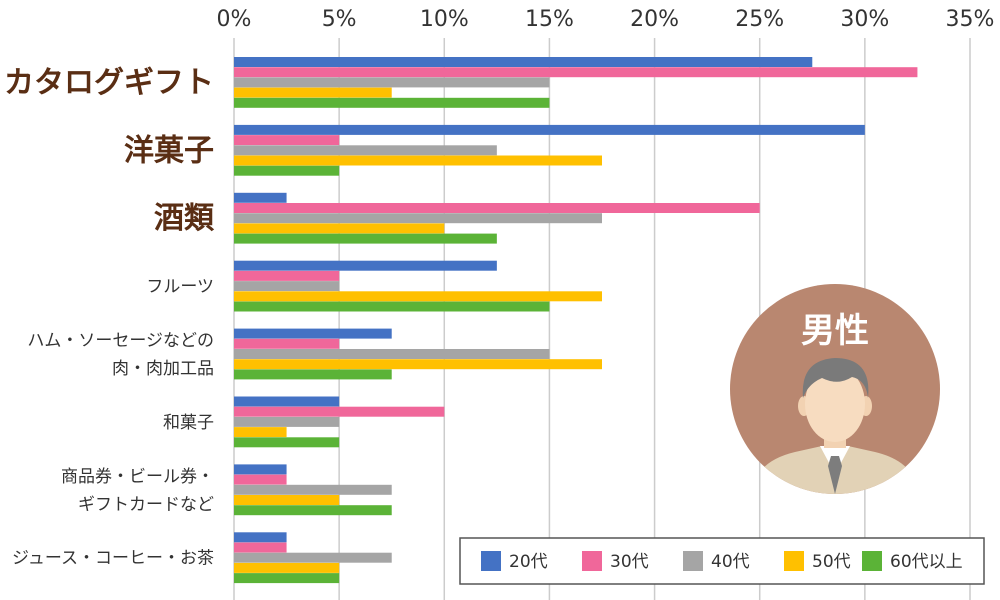  What do you see at coordinates (549, 19) in the screenshot?
I see `x-tick-label: 15%` at bounding box center [549, 19].